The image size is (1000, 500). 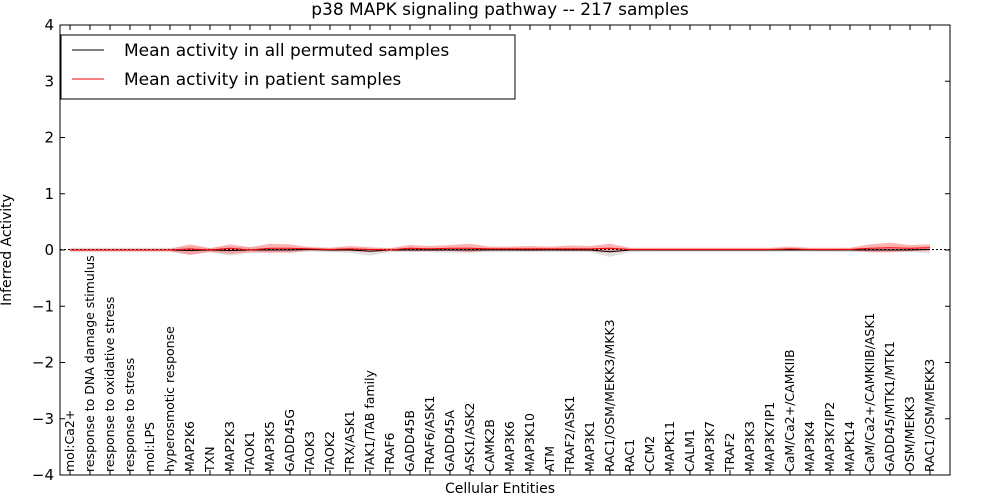 What do you see at coordinates (169, 399) in the screenshot?
I see `x-tick-label: hyperosmotic response` at bounding box center [169, 399].